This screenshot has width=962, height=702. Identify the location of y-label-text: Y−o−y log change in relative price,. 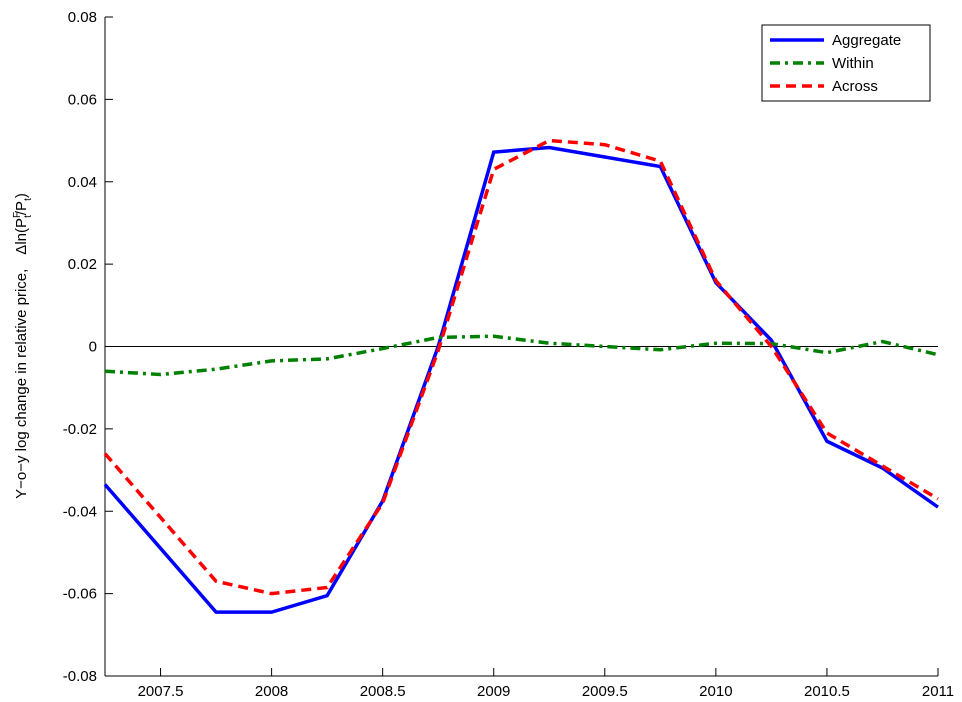
(21, 384).